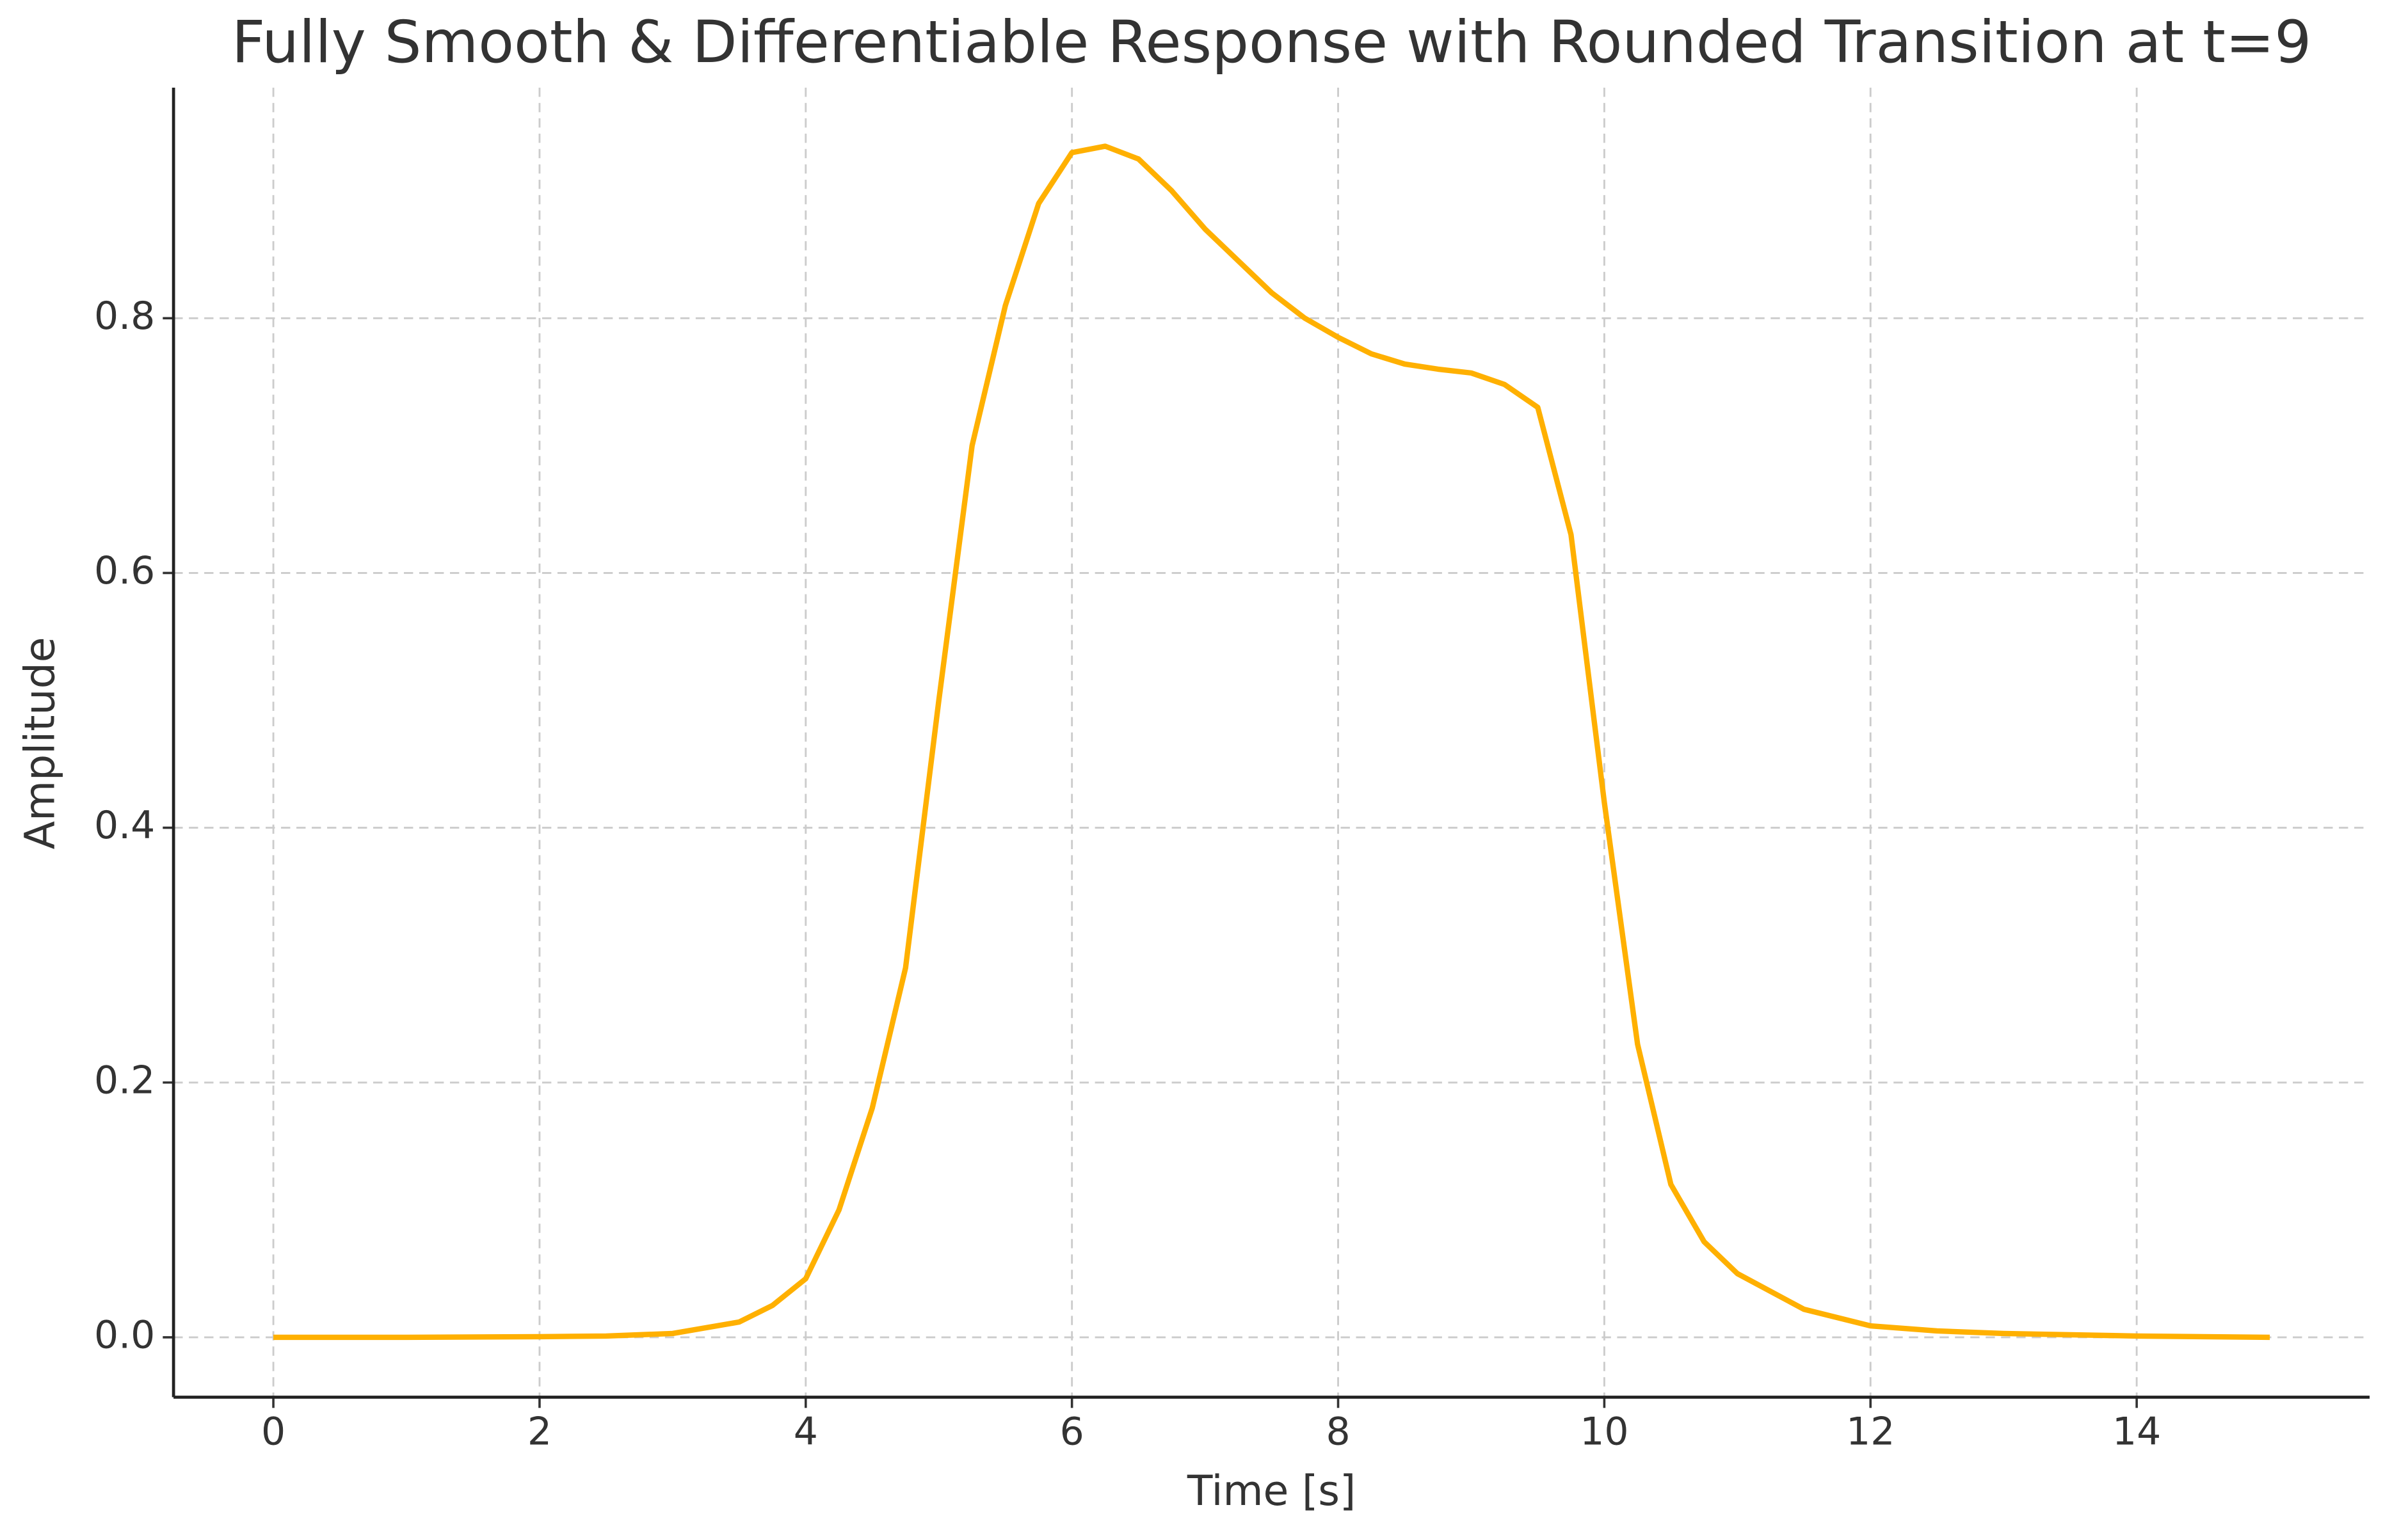 This screenshot has width=2408, height=1537. I want to click on y-axis-label: Amplitude, so click(41, 743).